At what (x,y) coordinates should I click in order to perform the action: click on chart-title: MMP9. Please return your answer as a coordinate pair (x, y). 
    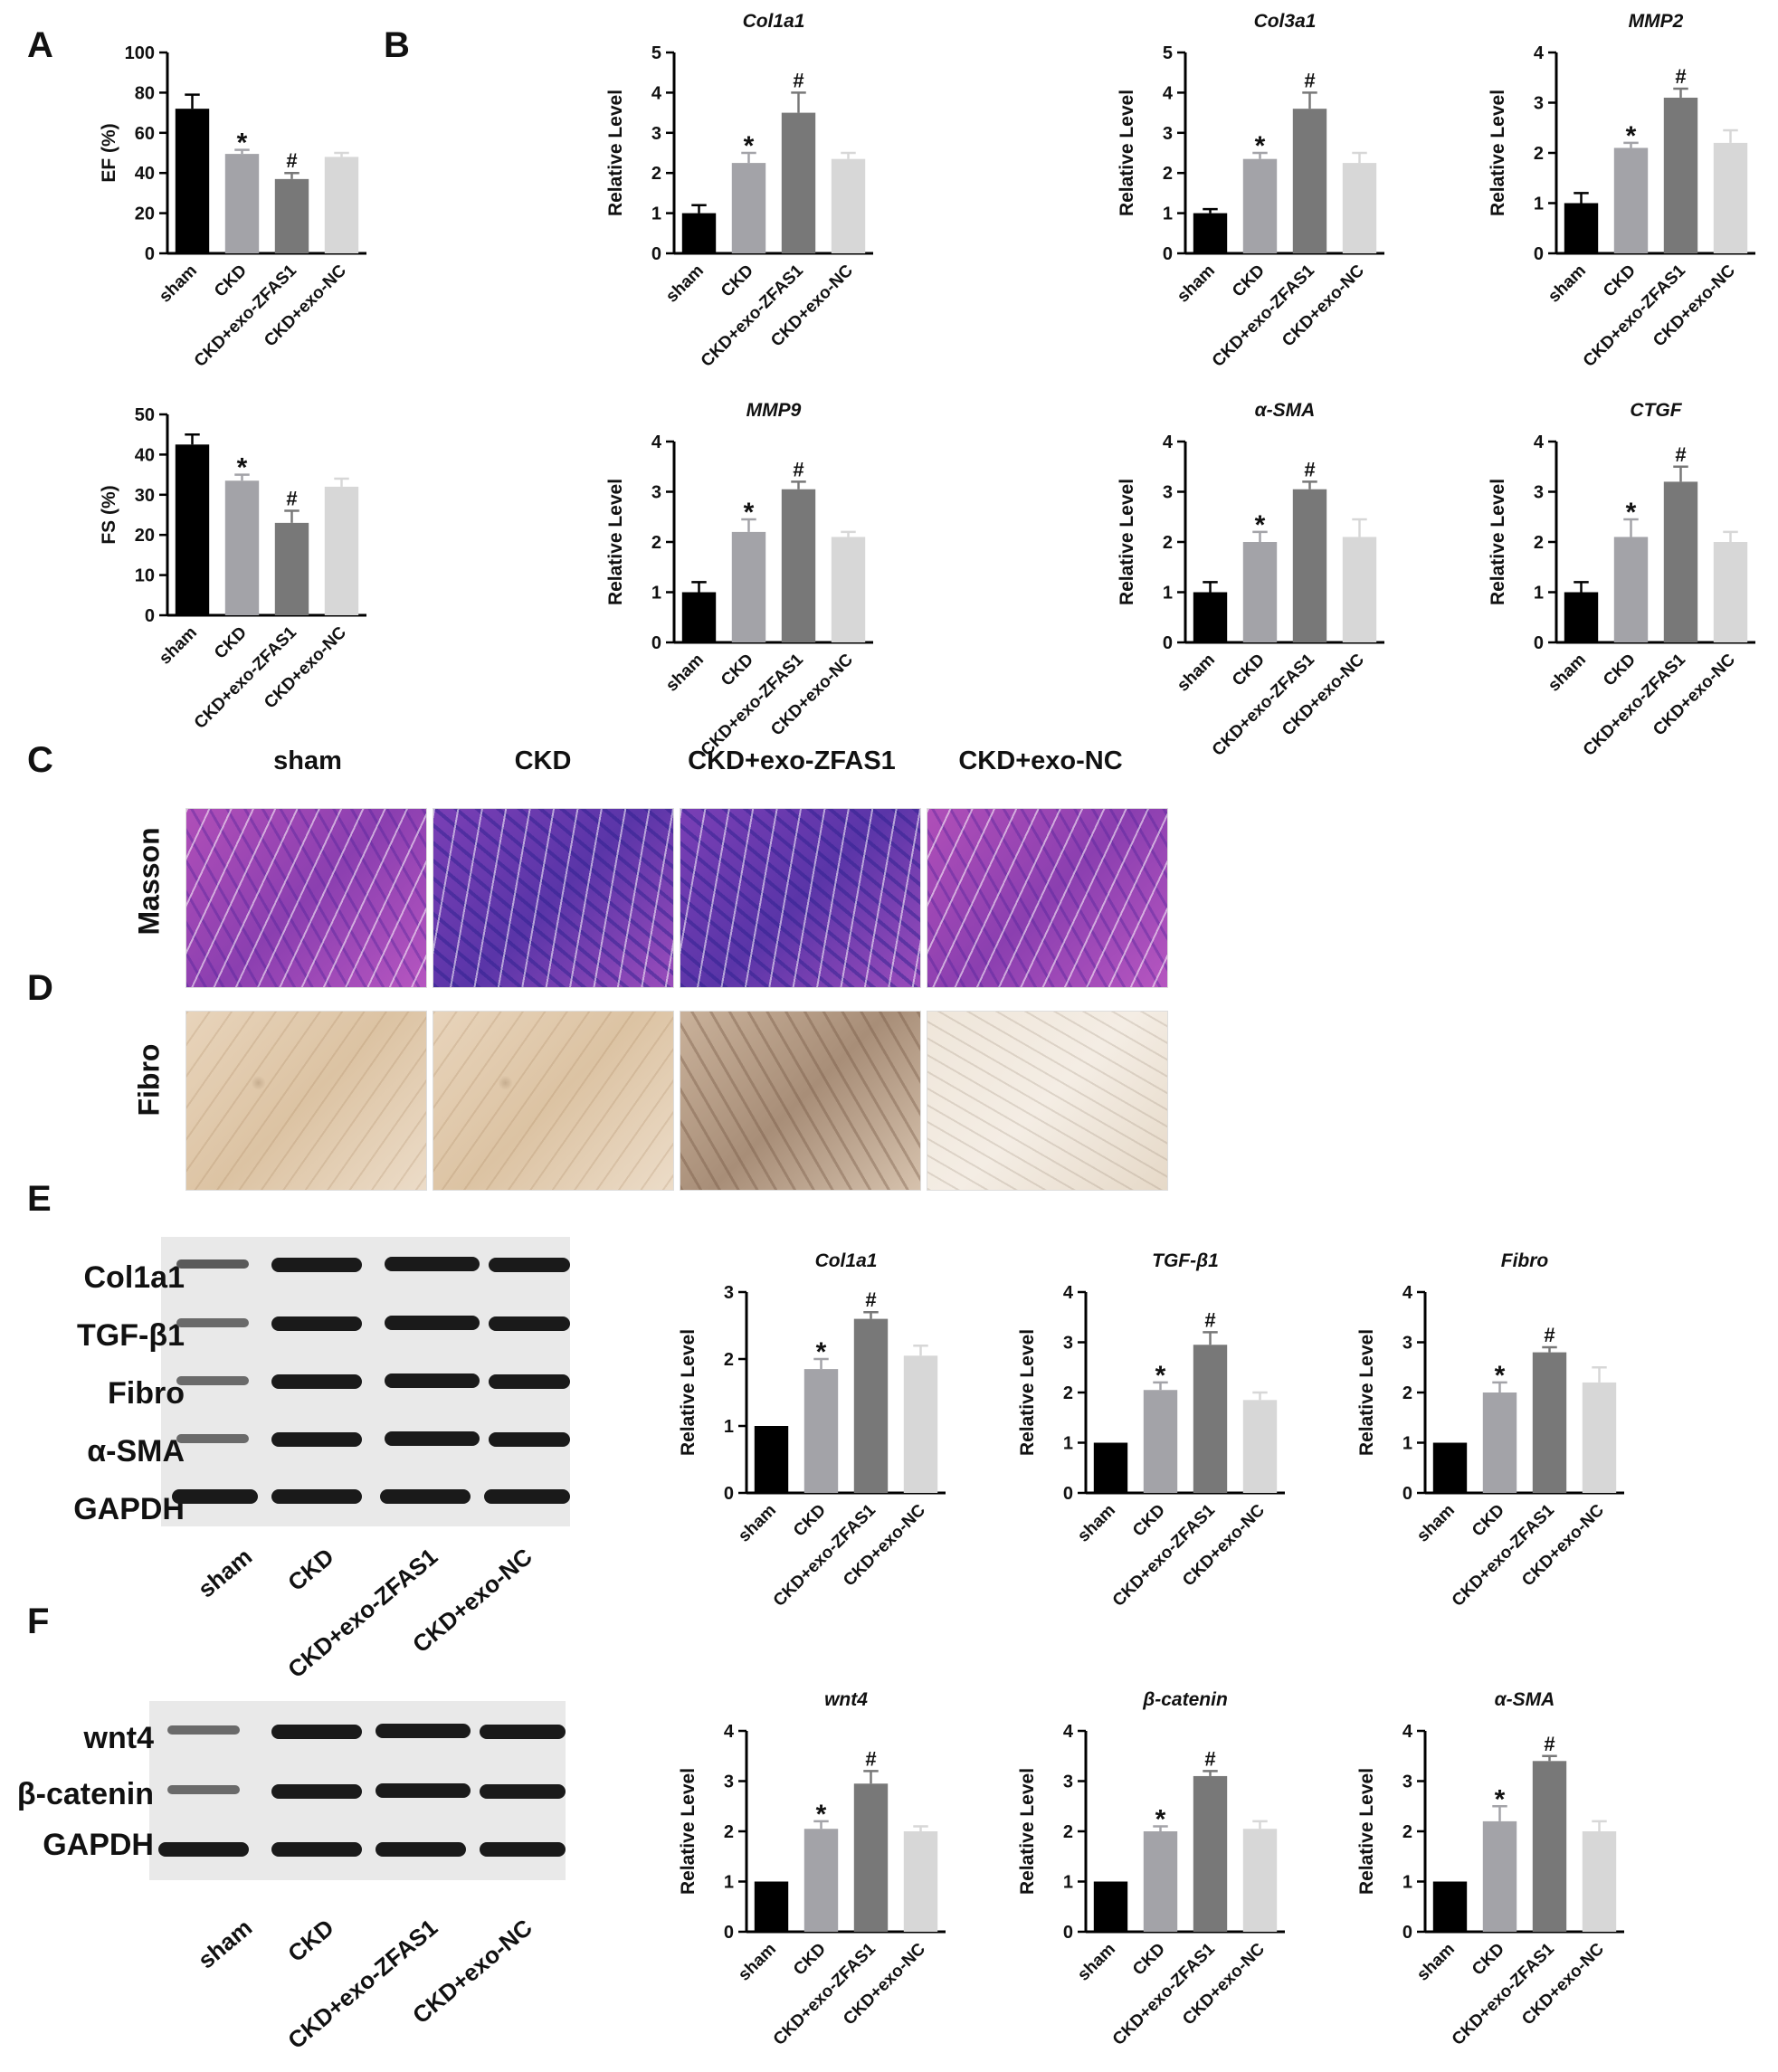
    Looking at the image, I should click on (774, 410).